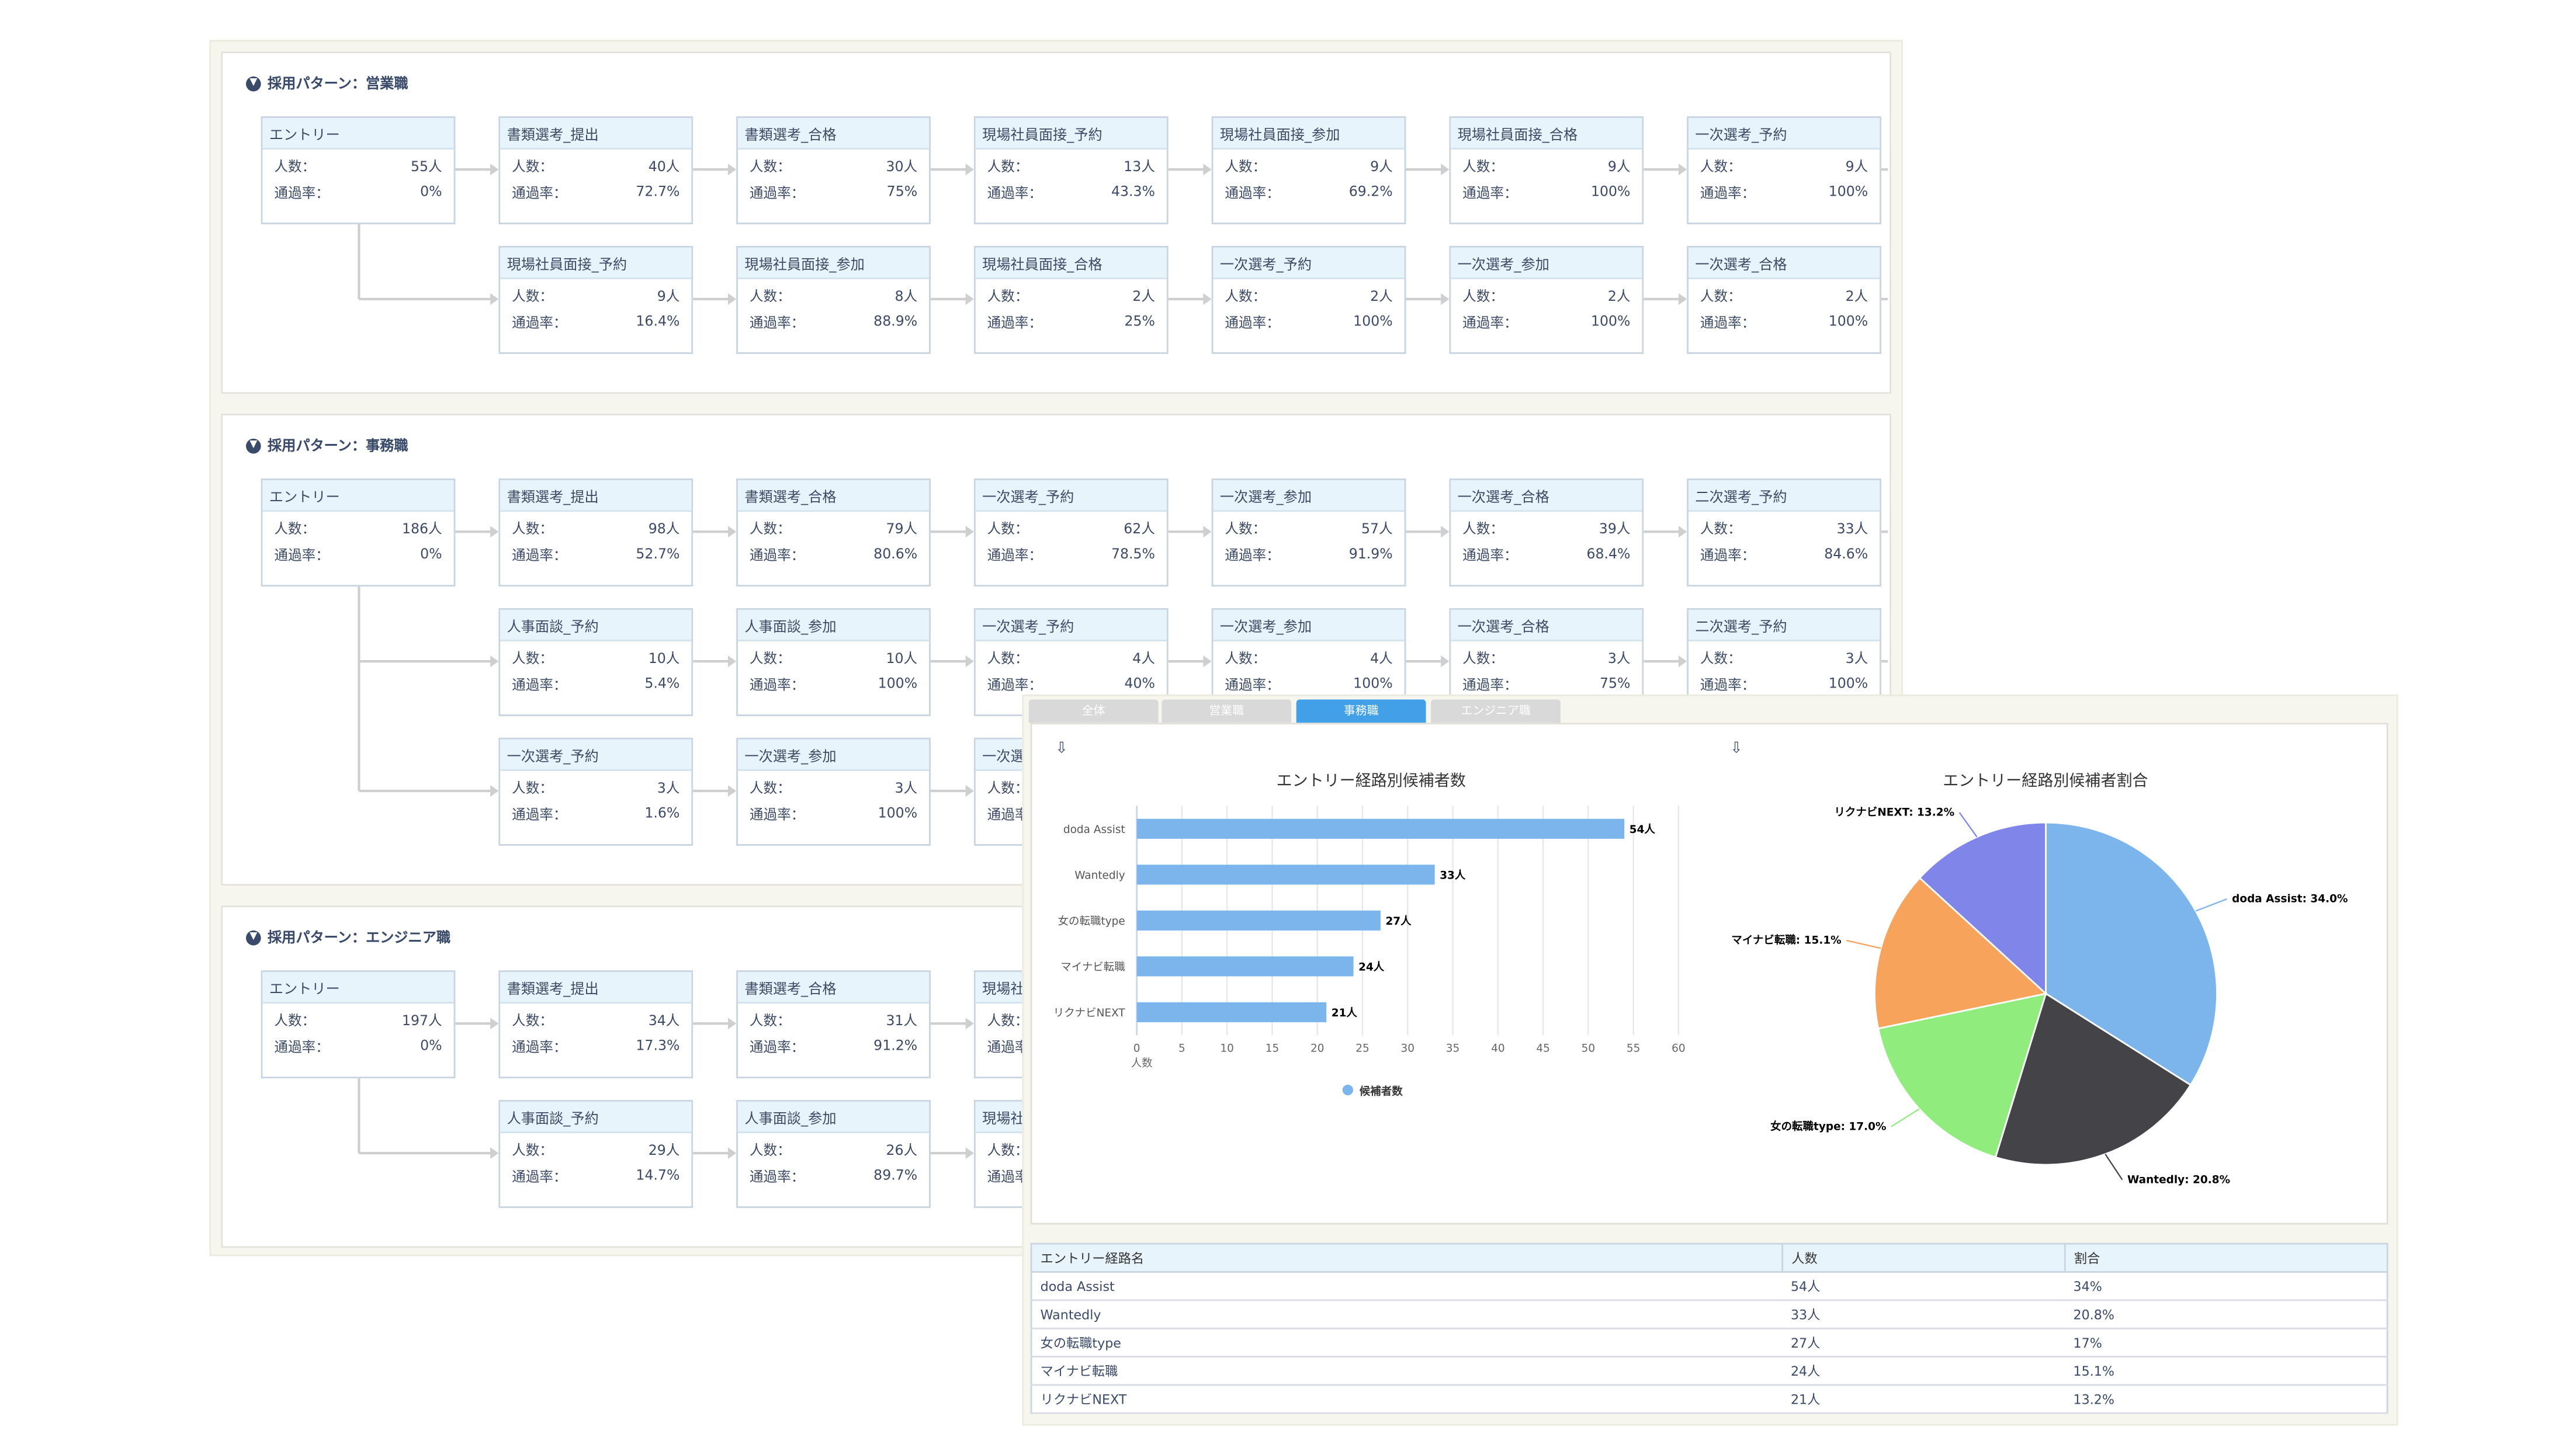 The height and width of the screenshot is (1451, 2576). What do you see at coordinates (1784, 133) in the screenshot?
I see `stage-name: 一次選考_予約` at bounding box center [1784, 133].